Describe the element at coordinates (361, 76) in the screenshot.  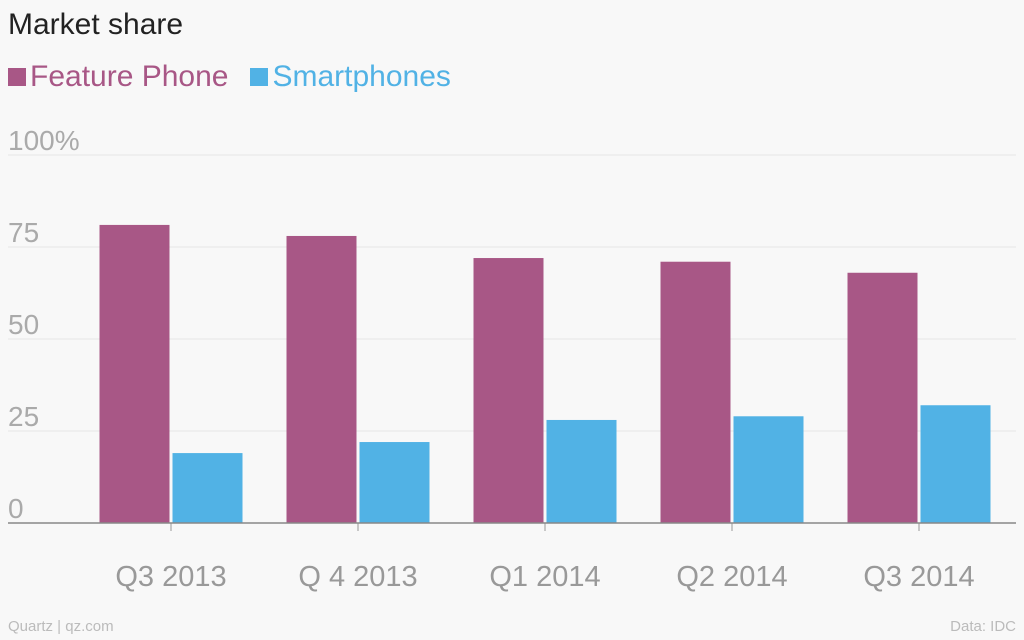
I see `legend-label-smartphones: Smartphones` at that location.